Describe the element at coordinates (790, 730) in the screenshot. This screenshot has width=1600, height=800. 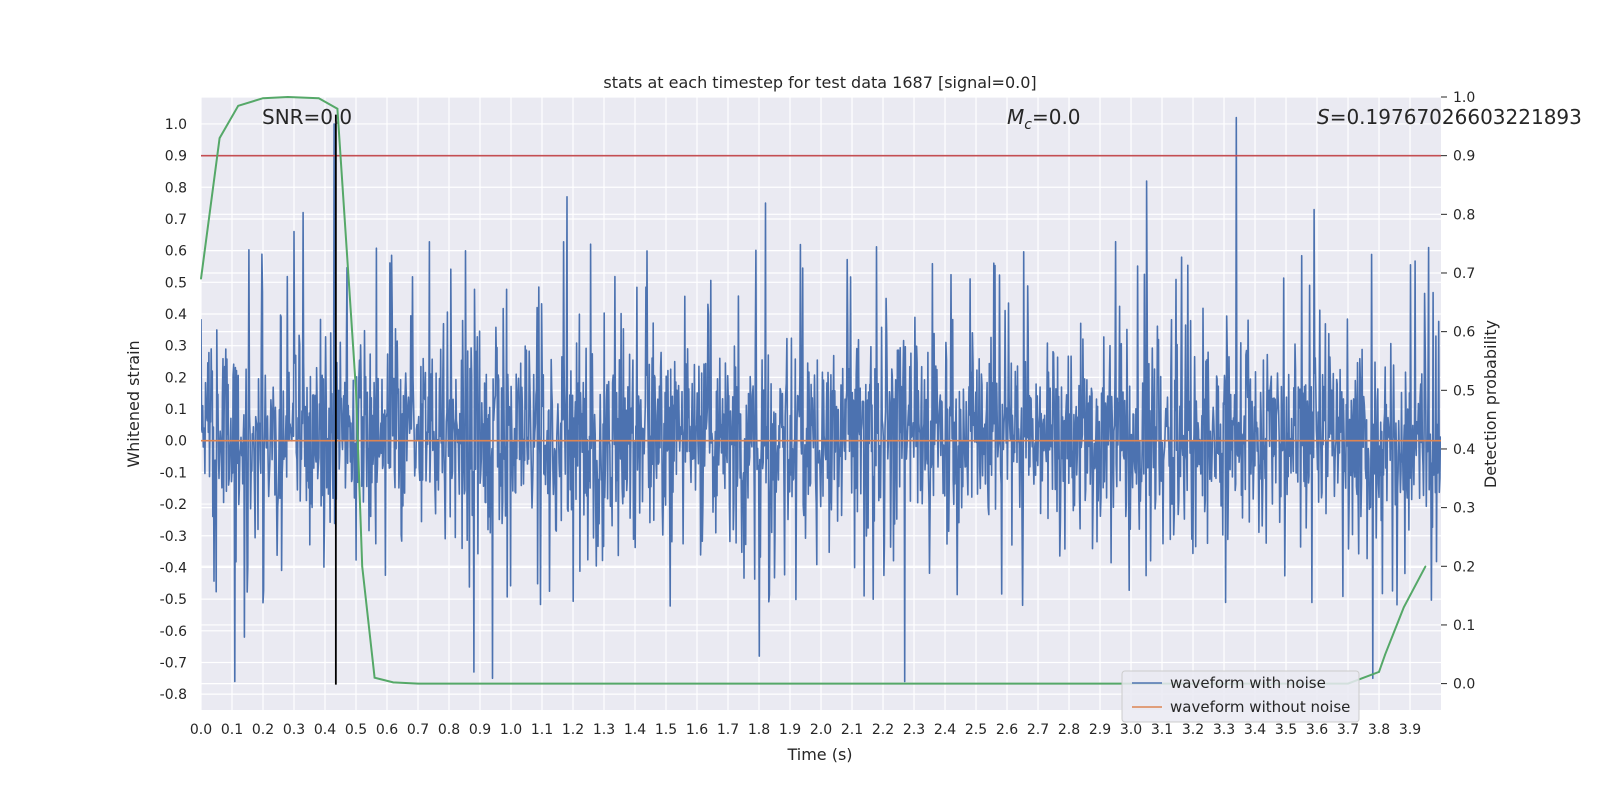
I see `x-tick-label: 1.9` at that location.